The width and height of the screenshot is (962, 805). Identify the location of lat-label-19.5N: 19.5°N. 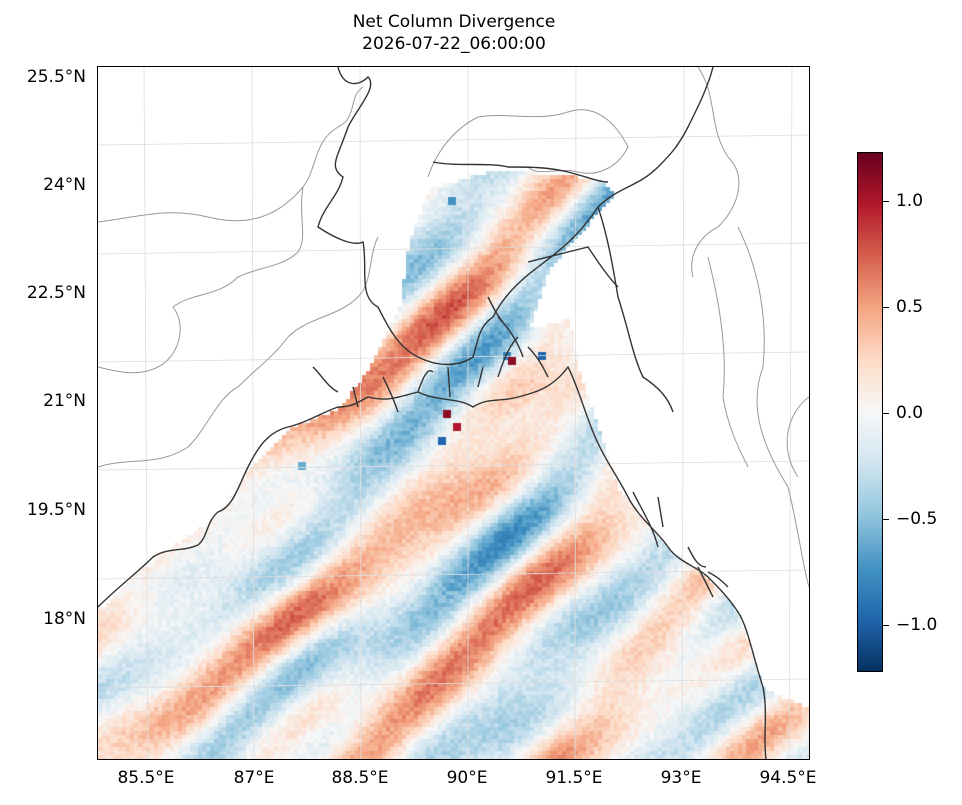
(56, 510).